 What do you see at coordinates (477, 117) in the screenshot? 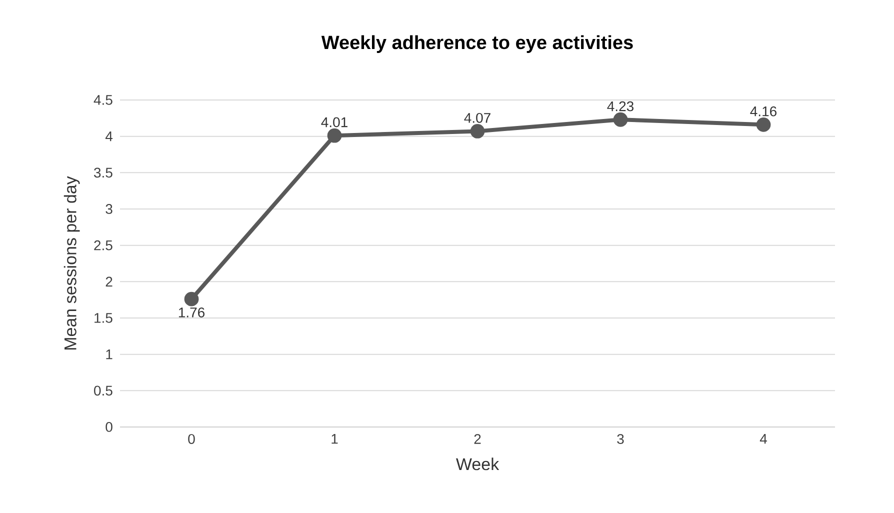
I see `data-label: 4.07` at bounding box center [477, 117].